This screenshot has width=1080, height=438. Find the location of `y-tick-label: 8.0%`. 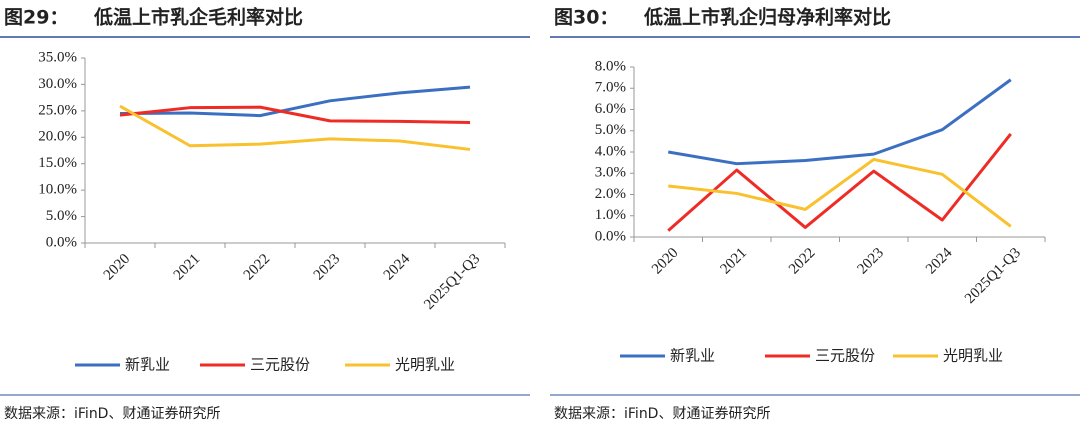

y-tick-label: 8.0% is located at coordinates (610, 66).